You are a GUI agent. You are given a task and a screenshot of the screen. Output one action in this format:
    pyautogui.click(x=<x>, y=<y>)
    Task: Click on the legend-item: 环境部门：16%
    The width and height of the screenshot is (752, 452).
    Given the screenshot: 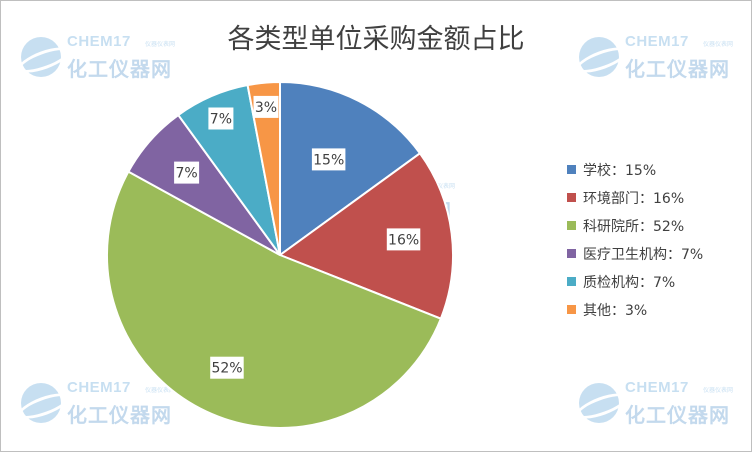 What is the action you would take?
    pyautogui.click(x=635, y=203)
    